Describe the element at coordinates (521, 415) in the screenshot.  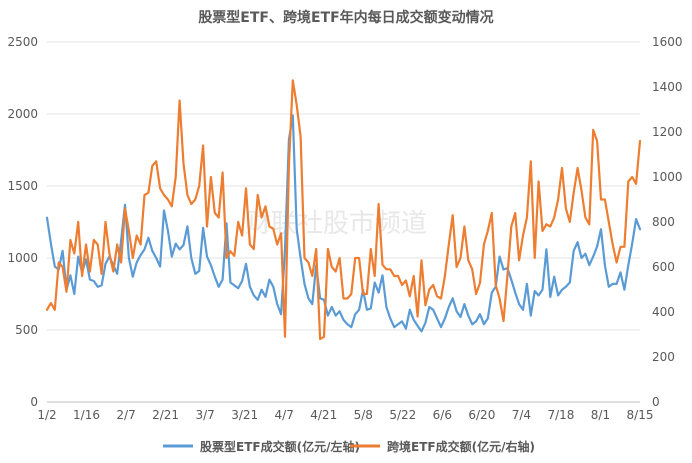
I see `x-axis-tick-label: 7/4` at that location.